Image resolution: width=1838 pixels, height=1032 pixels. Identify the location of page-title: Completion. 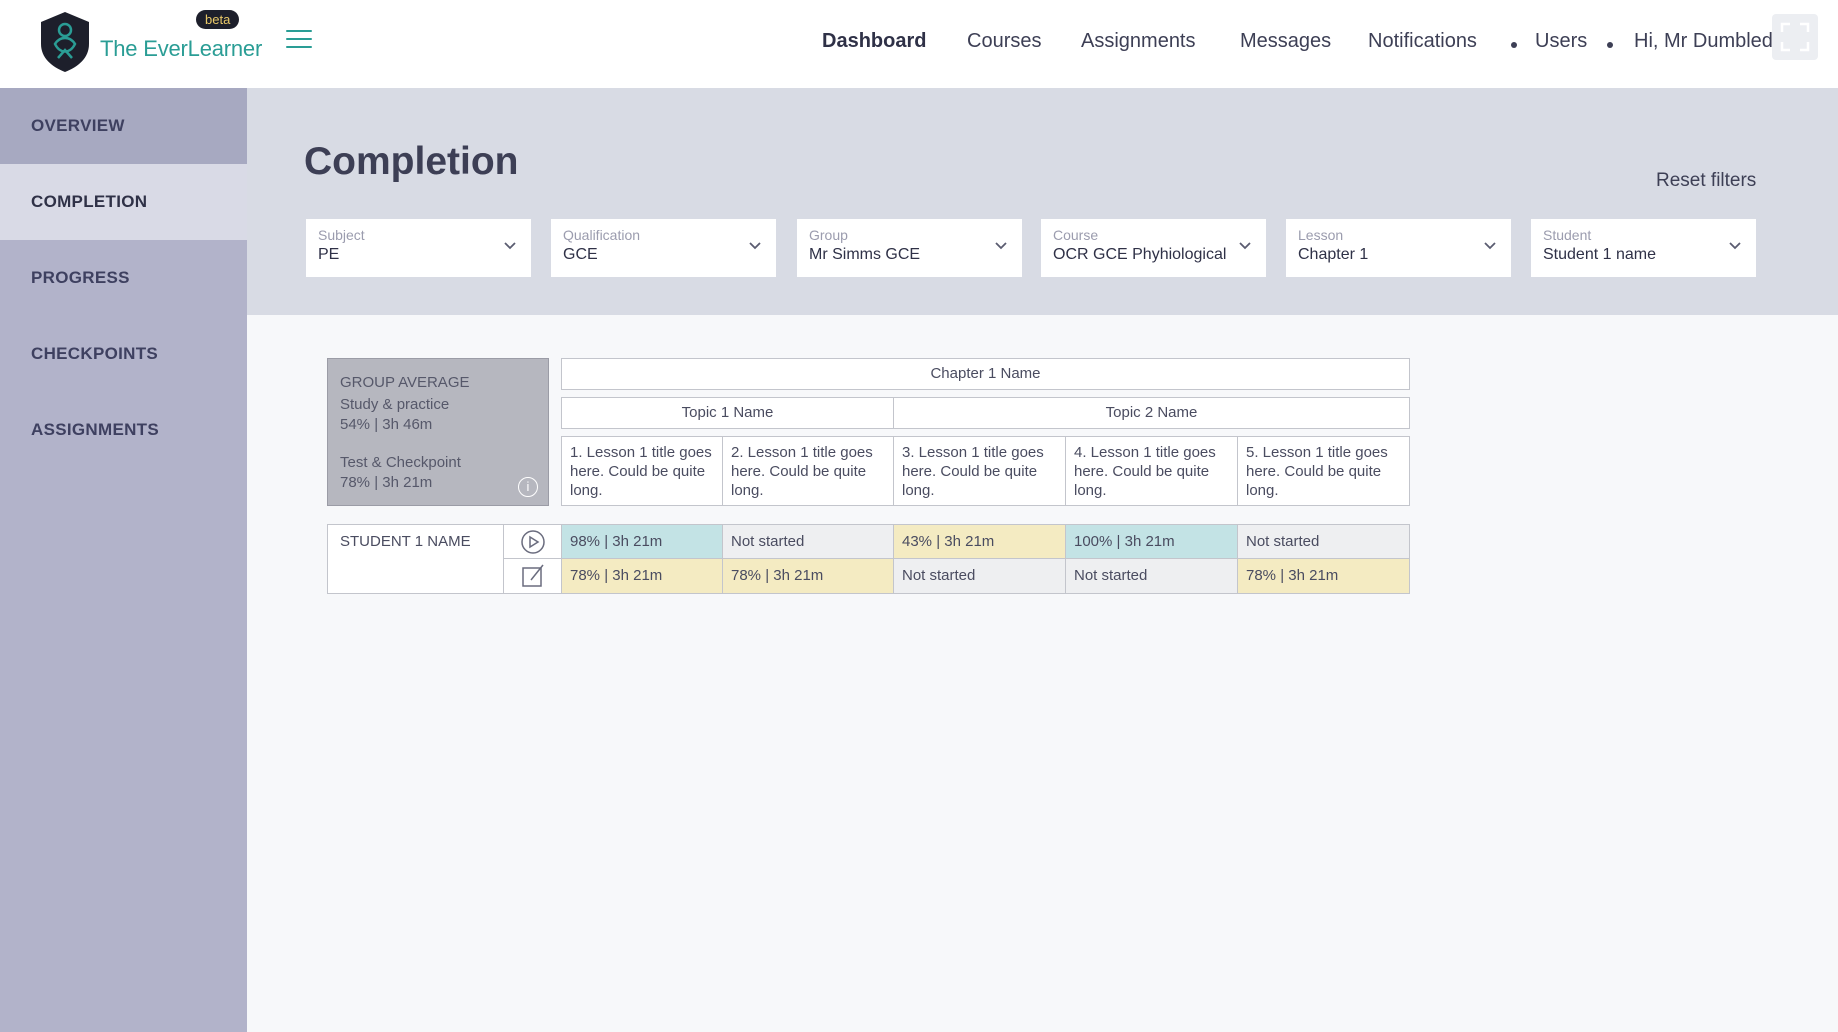
(411, 161).